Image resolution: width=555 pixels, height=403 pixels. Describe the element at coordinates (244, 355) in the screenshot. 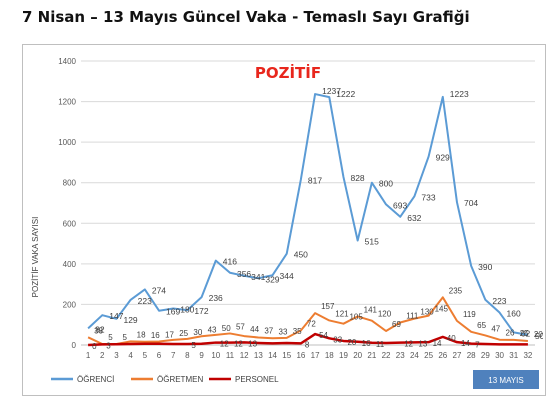

I see `x-tick-label: 12` at that location.